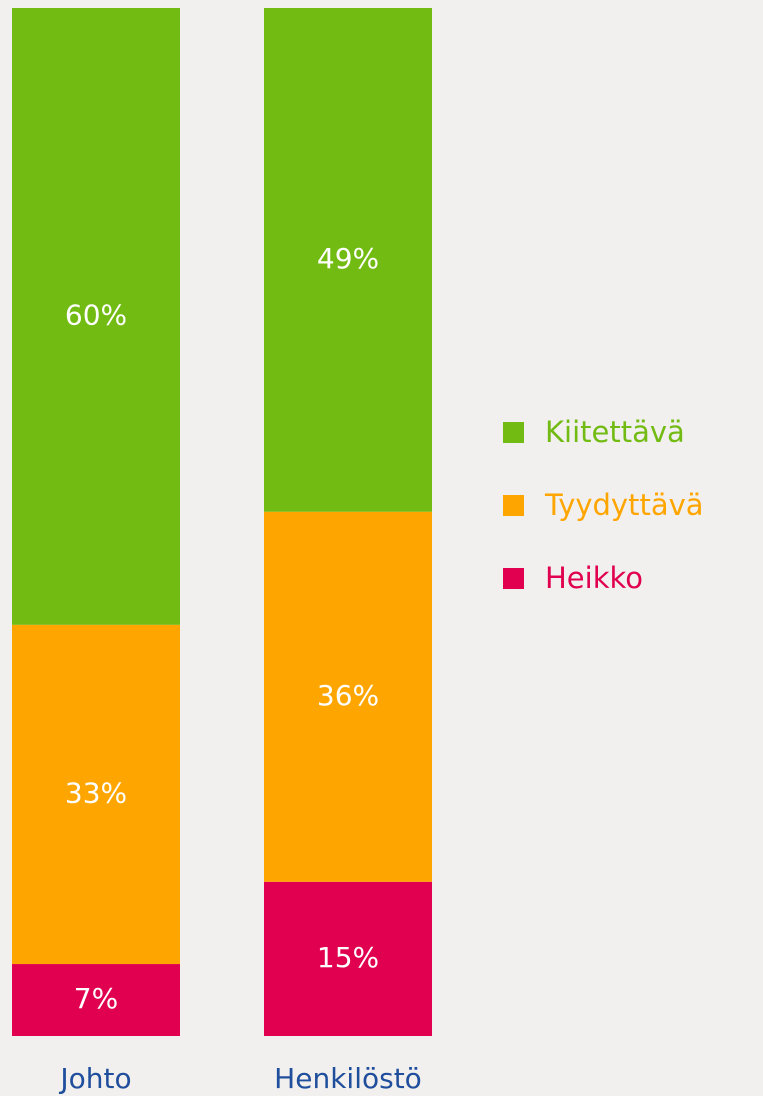  I want to click on value-label: 7%, so click(96, 998).